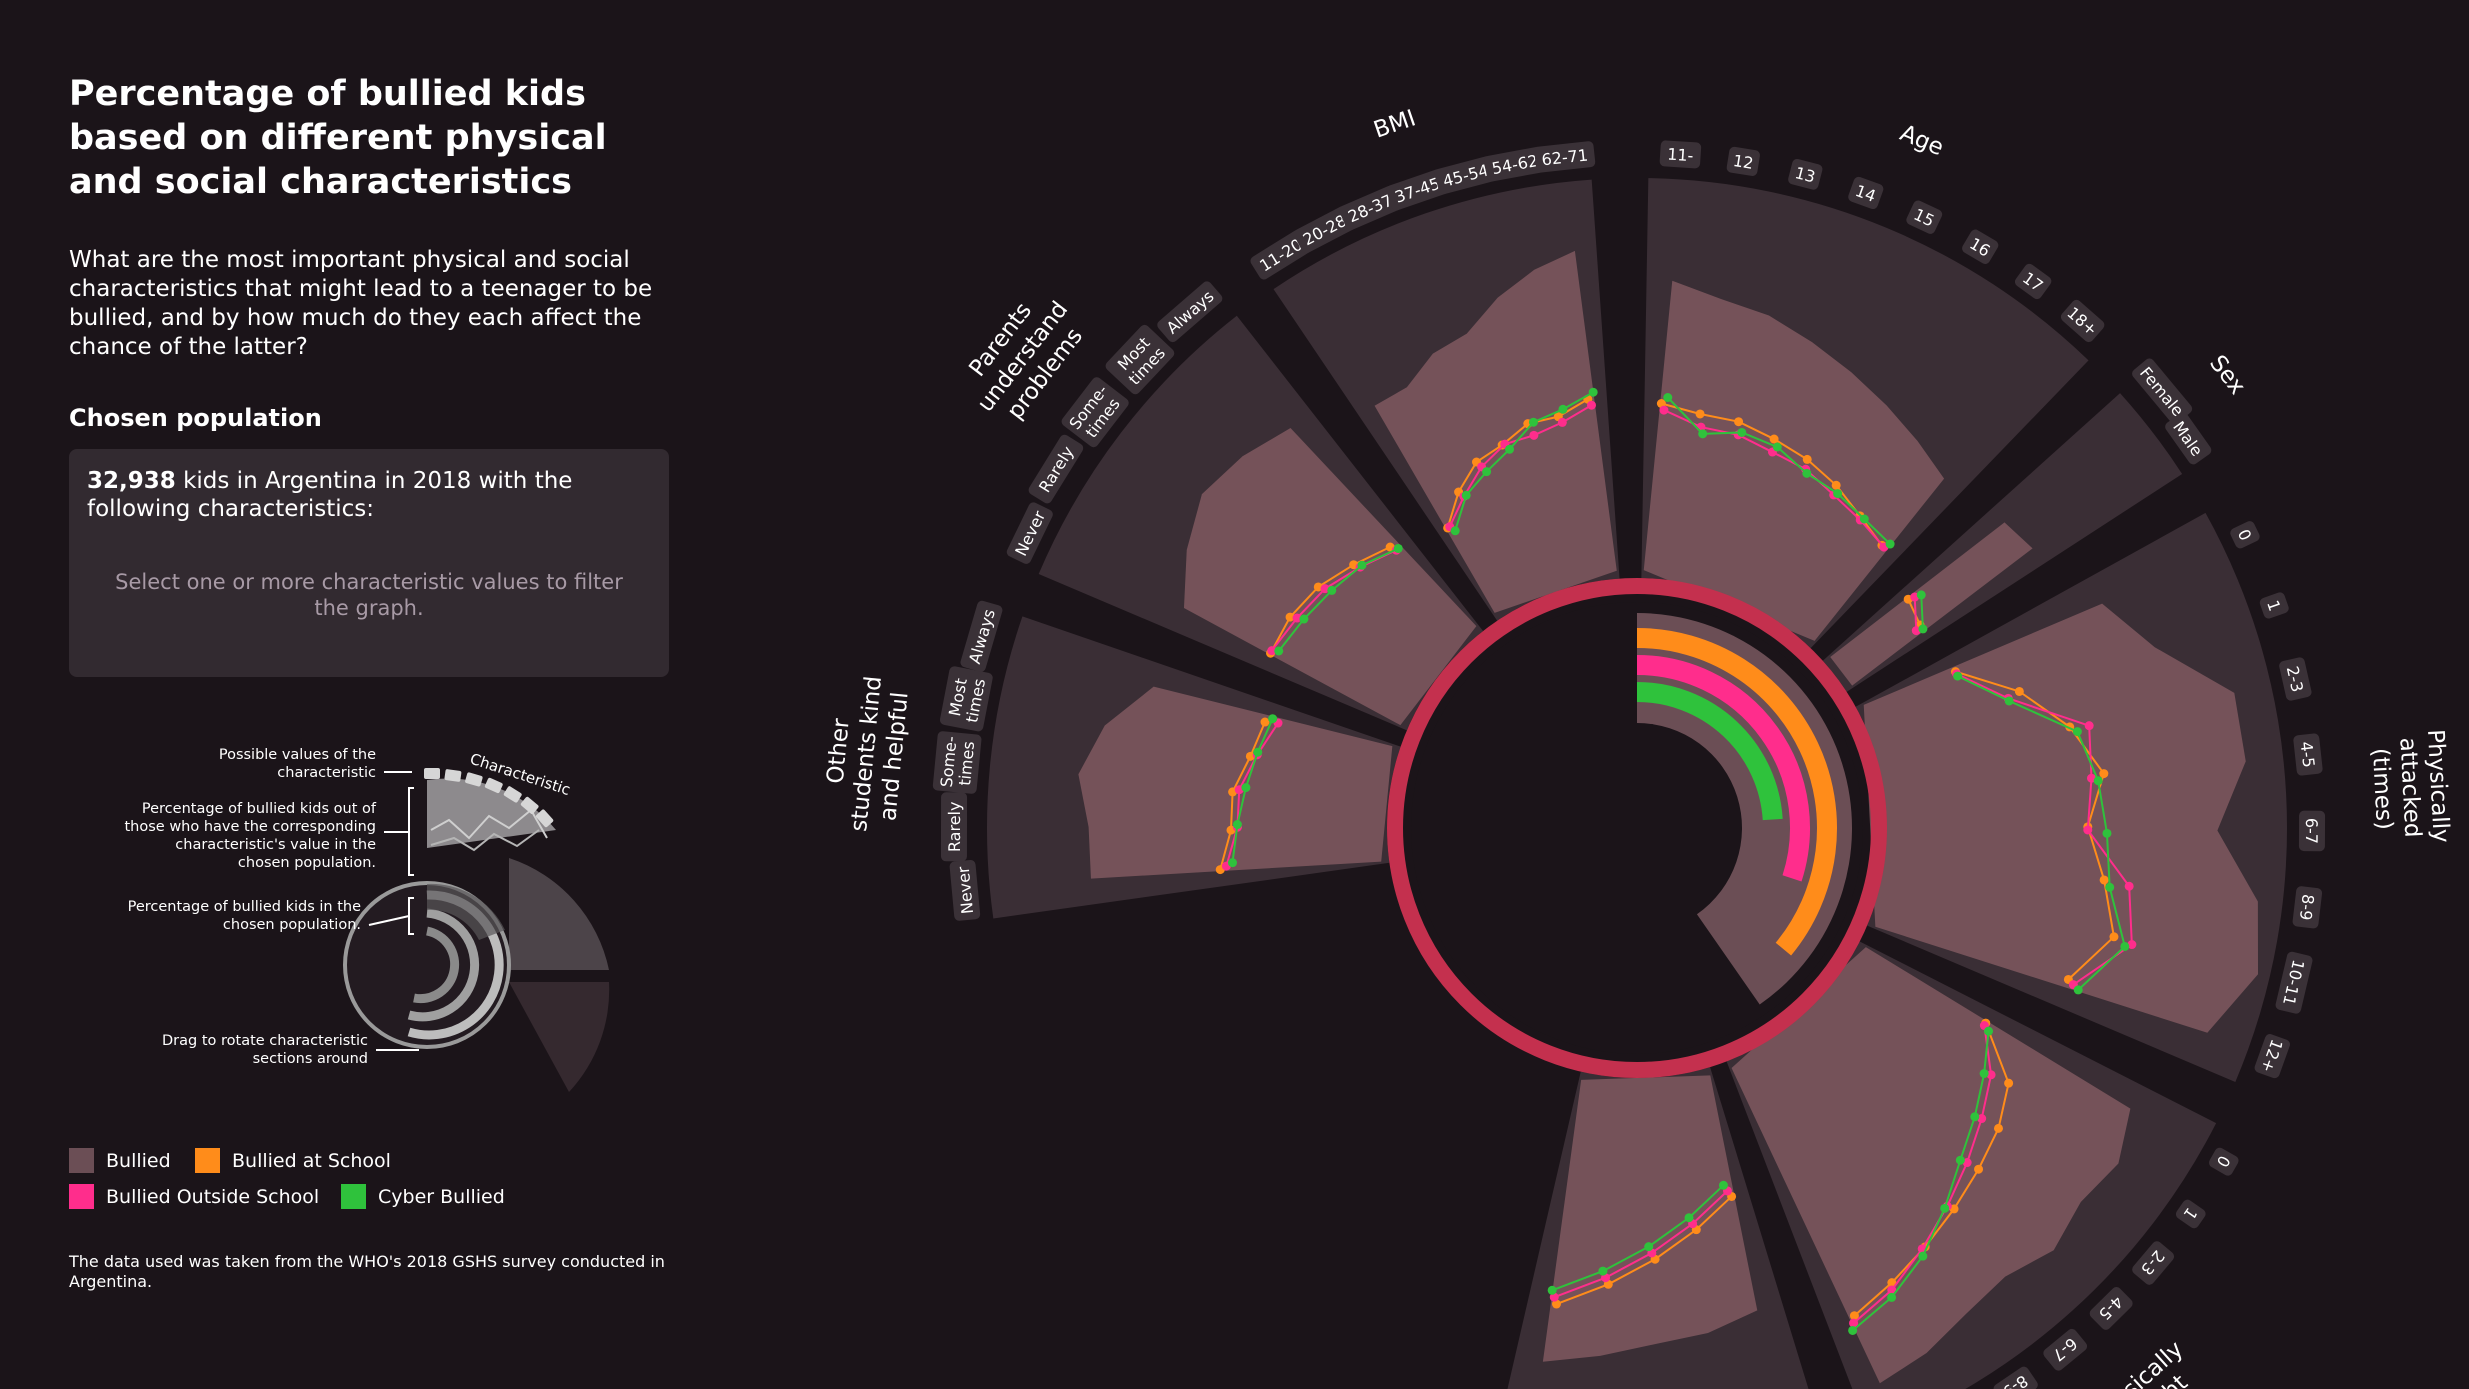 This screenshot has width=2469, height=1389. What do you see at coordinates (293, 1160) in the screenshot?
I see `legend-item-at-school: Bullied at School` at bounding box center [293, 1160].